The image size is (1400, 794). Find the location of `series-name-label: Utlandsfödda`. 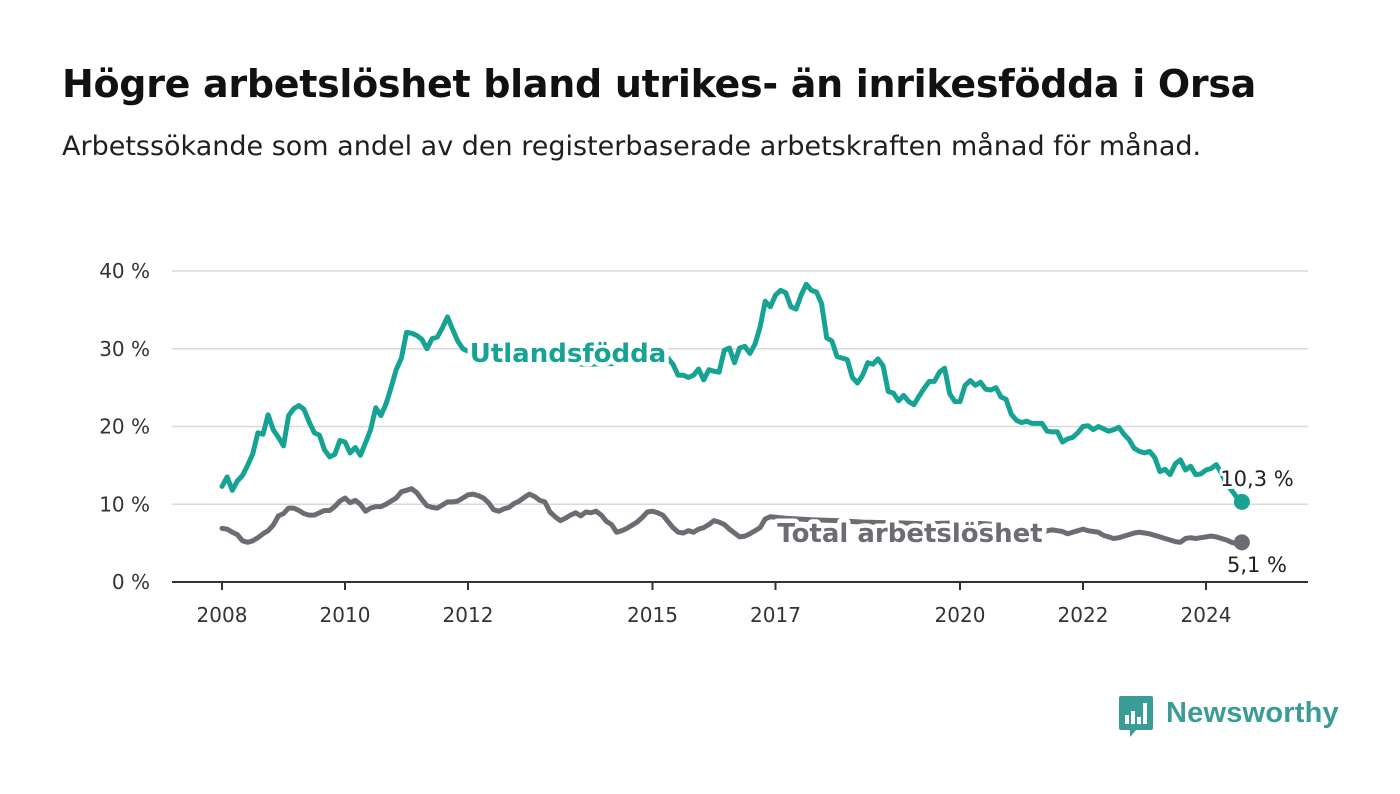

series-name-label: Utlandsfödda is located at coordinates (568, 354).